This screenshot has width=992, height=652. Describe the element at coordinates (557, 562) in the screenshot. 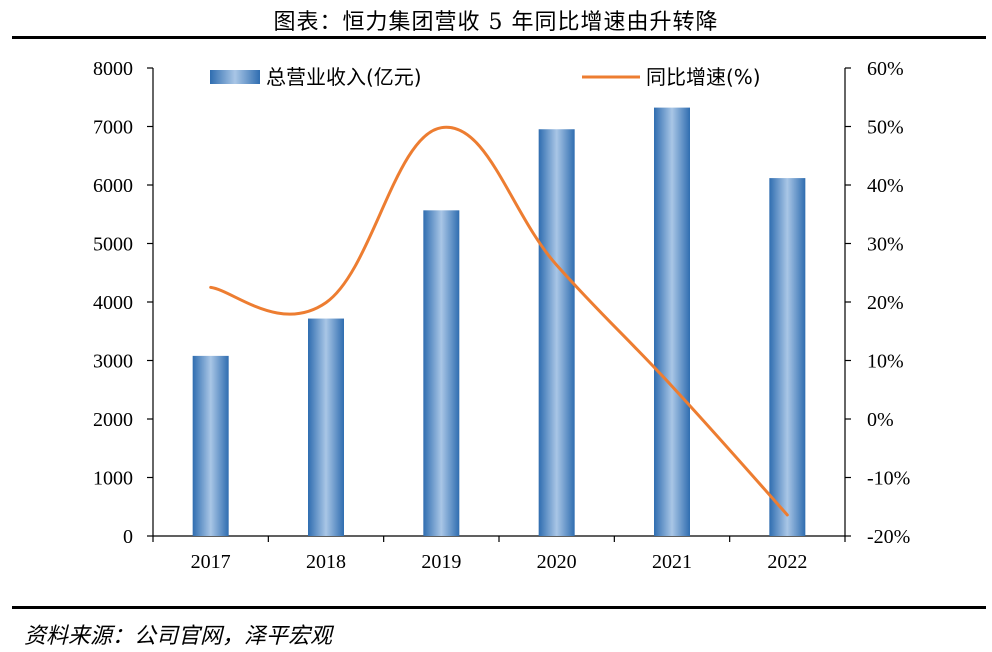

I see `x-tick-label: 2020` at that location.